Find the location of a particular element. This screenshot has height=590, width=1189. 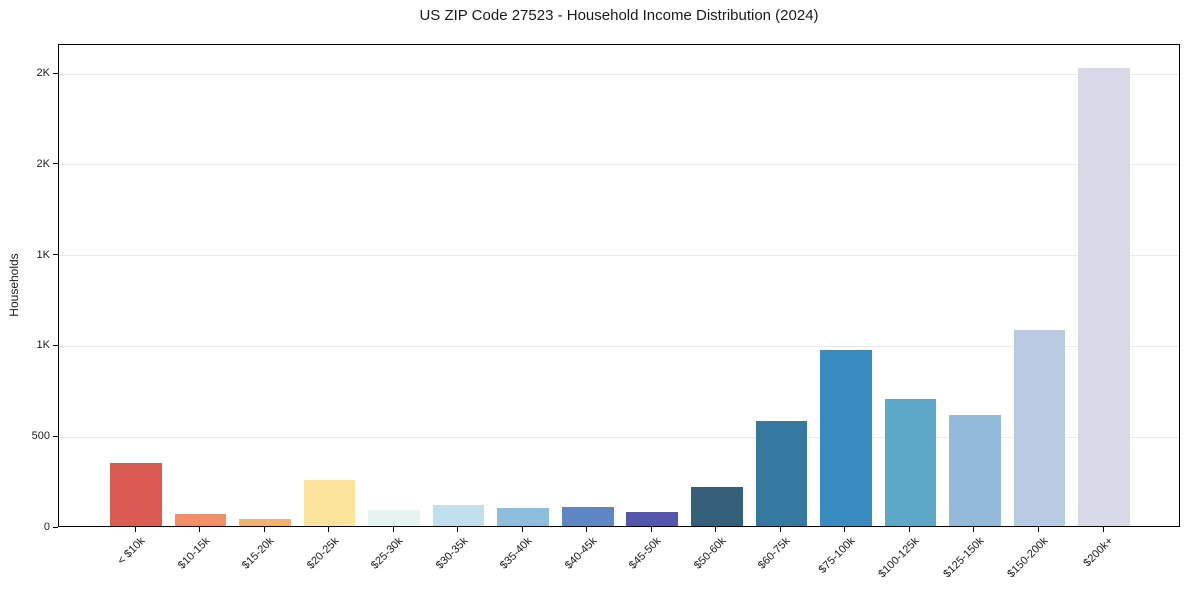

y-tick-label: 500 is located at coordinates (40, 436).